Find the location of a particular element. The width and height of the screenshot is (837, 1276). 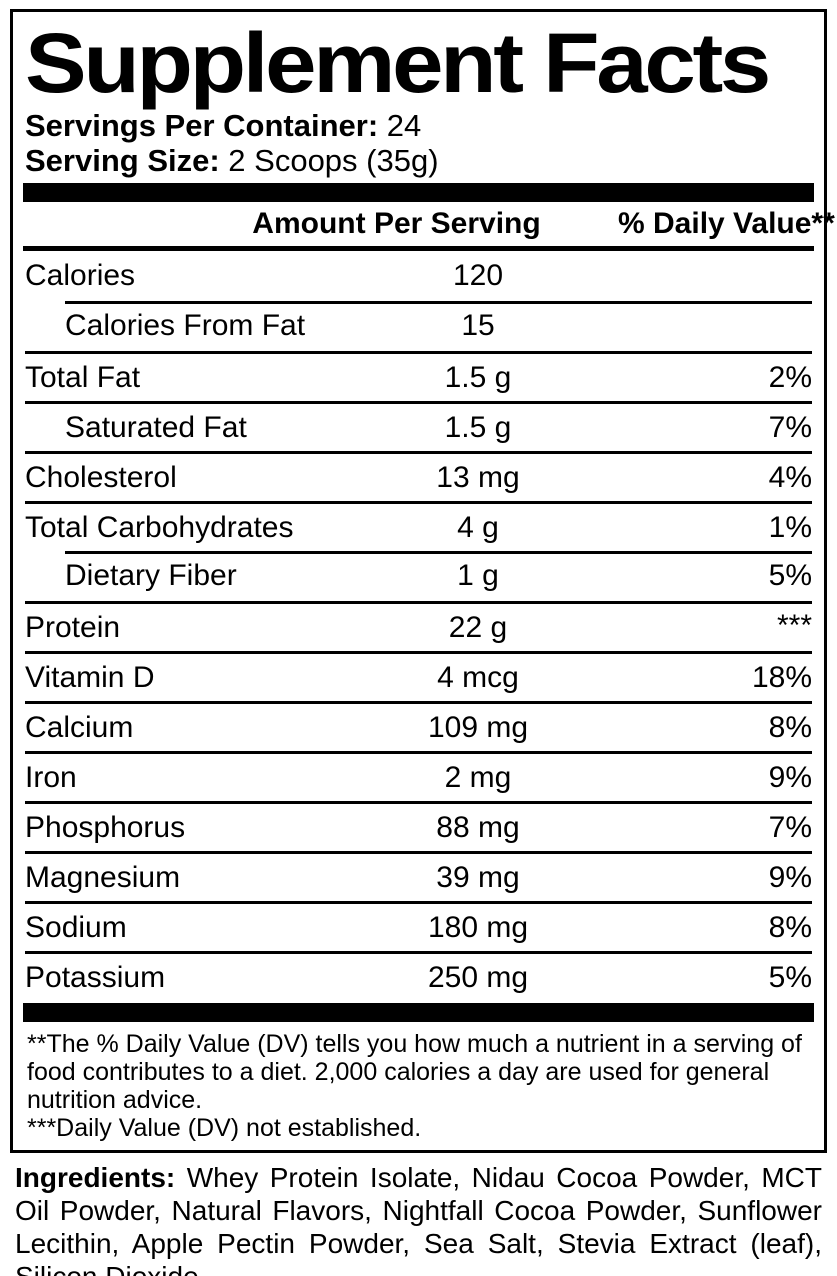

table-row: Phosphorus 88 mg 7% is located at coordinates (418, 826).